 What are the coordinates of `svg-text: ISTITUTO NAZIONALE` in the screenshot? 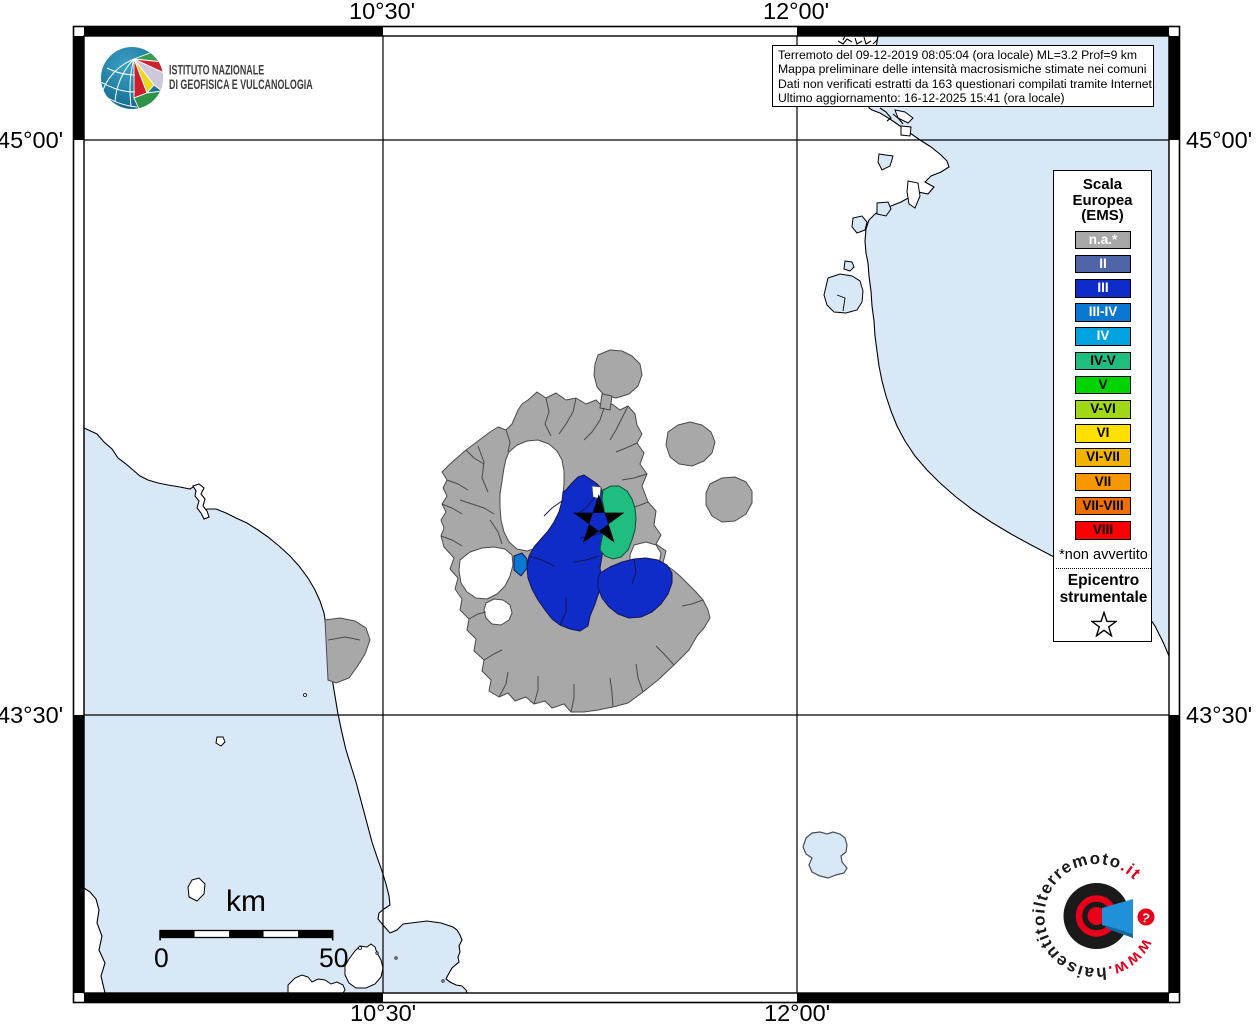 It's located at (216, 69).